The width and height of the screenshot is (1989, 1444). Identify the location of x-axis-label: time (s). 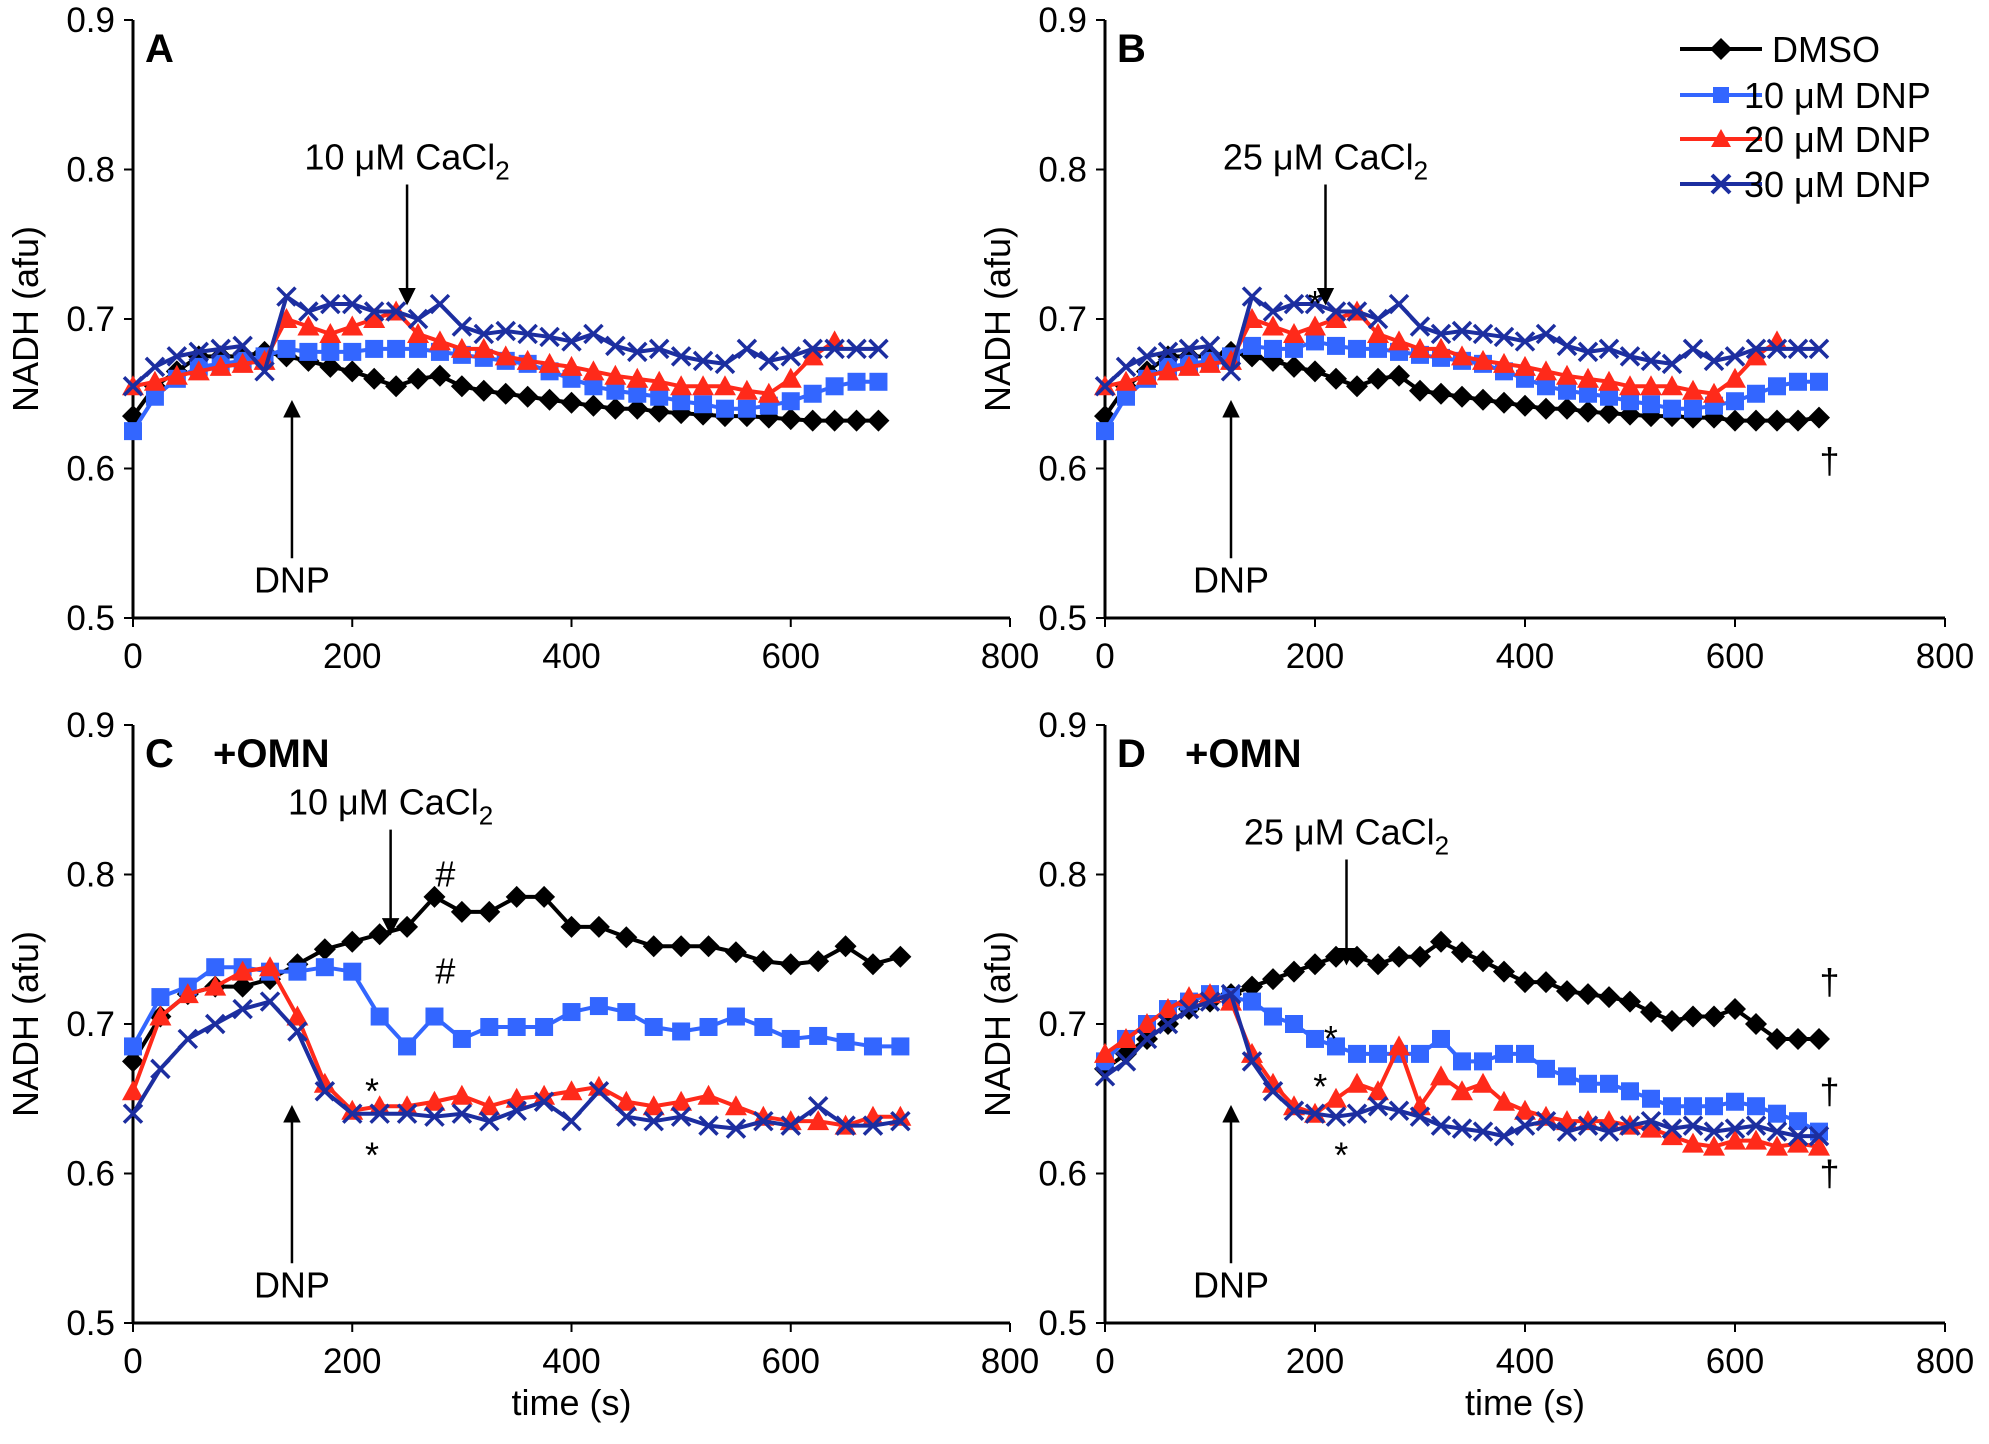
(572, 1402).